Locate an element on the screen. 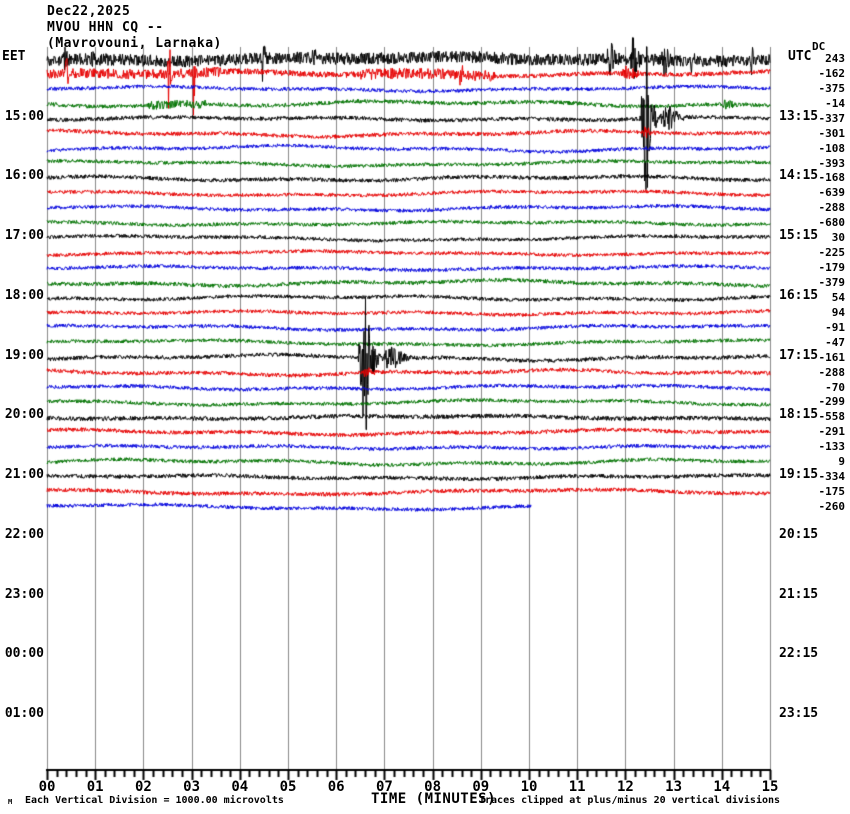  dc-offset-value: -558 is located at coordinates (832, 417).